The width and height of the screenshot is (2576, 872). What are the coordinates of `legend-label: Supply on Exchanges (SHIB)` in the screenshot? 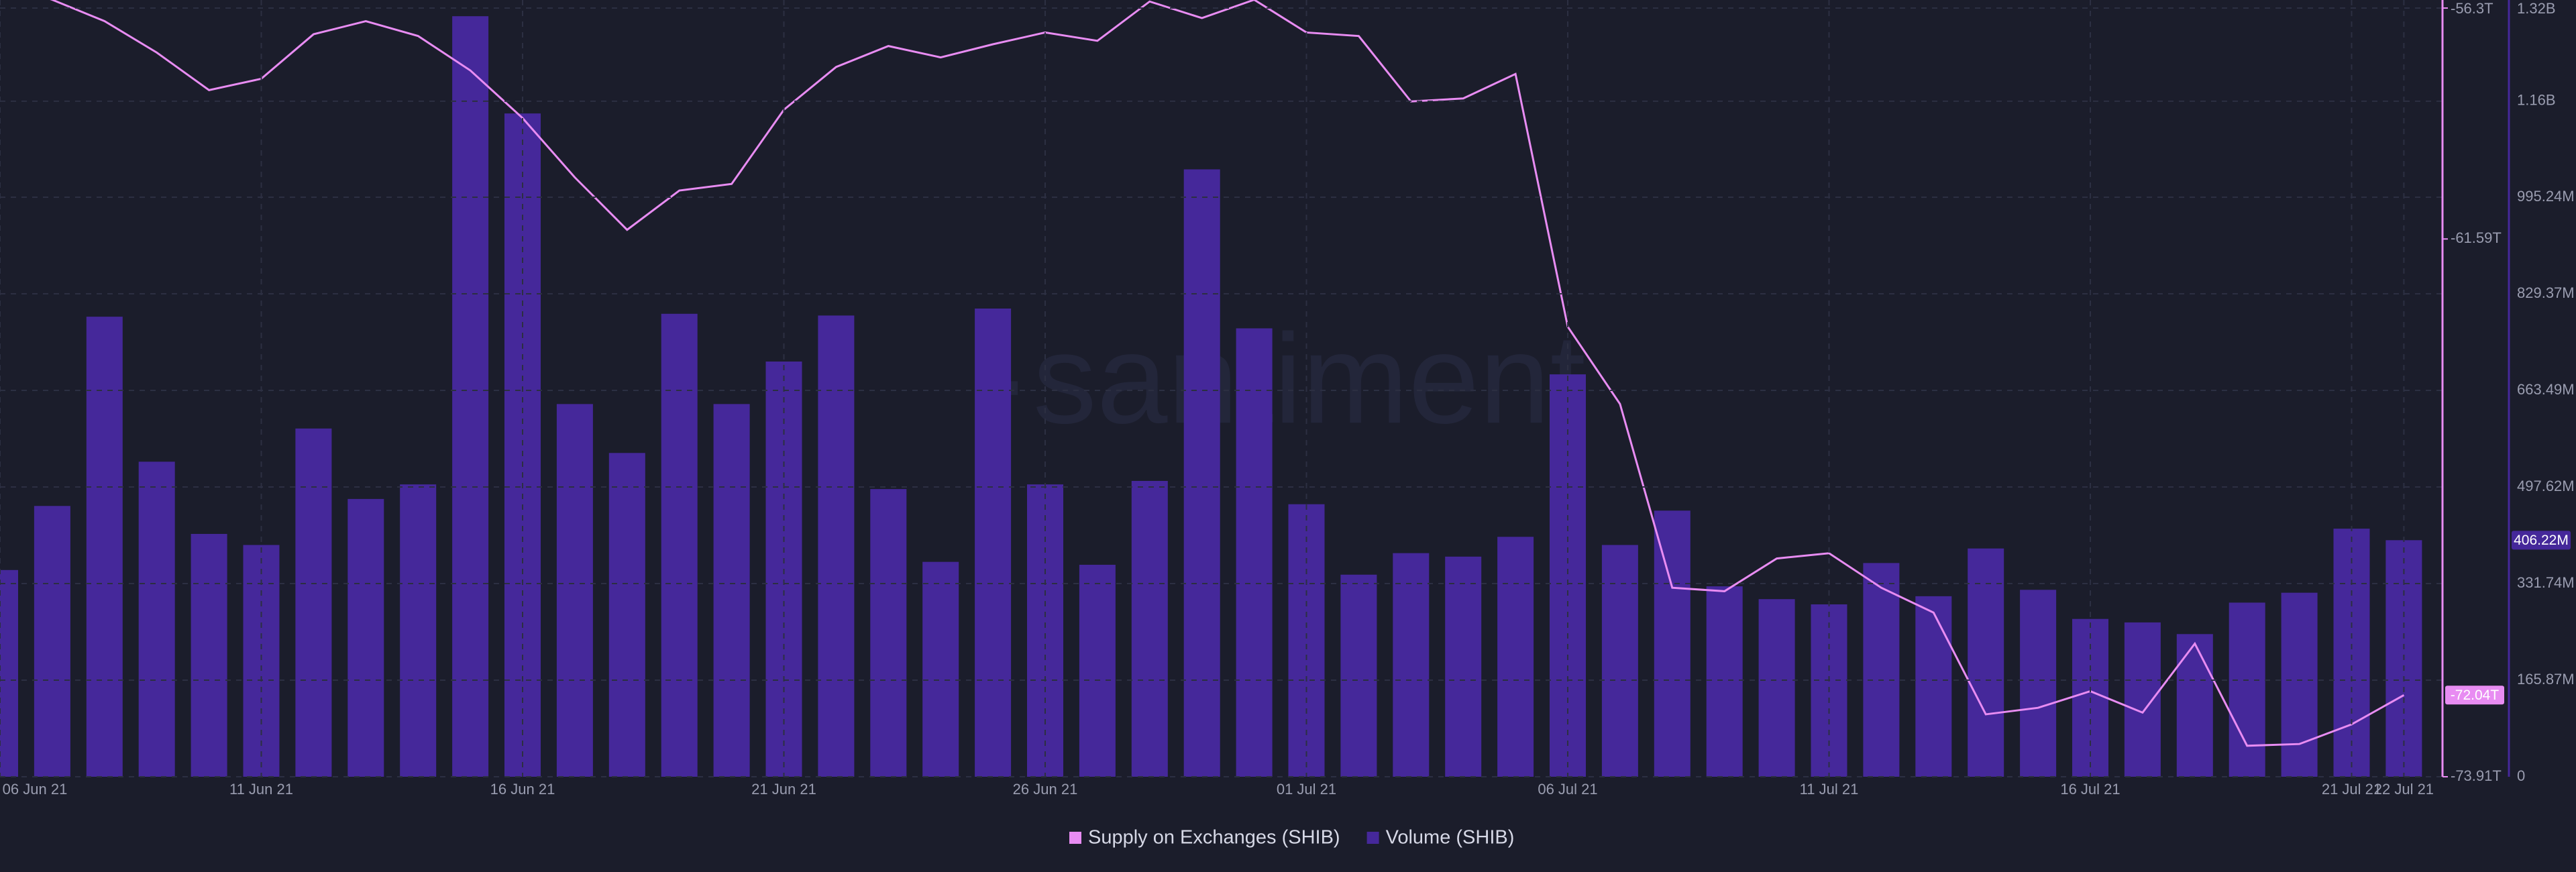 It's located at (1214, 838).